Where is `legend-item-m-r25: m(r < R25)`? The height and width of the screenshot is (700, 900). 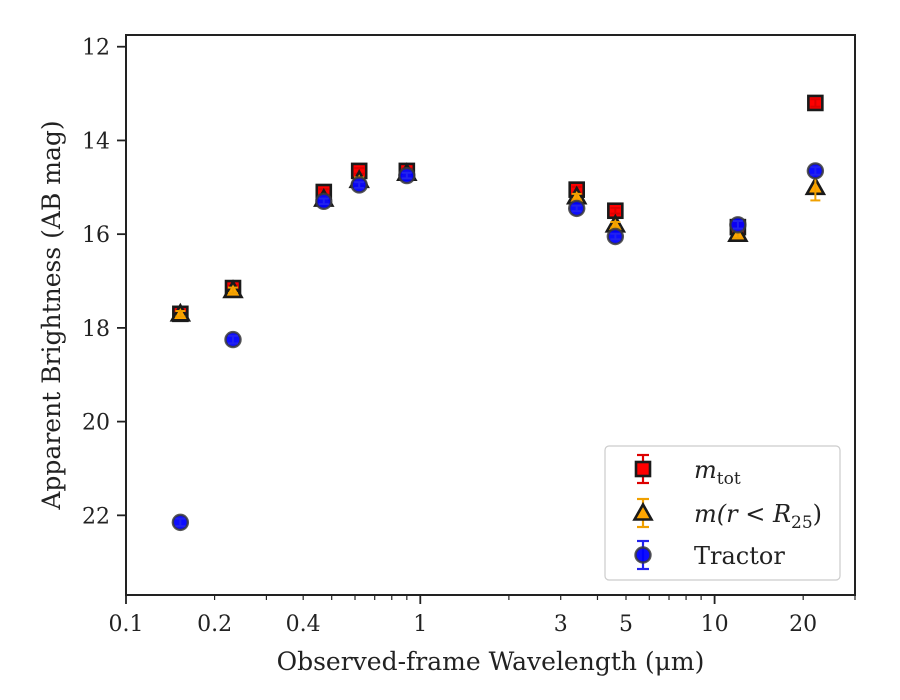
legend-item-m-r25: m(r < R25) is located at coordinates (727, 515).